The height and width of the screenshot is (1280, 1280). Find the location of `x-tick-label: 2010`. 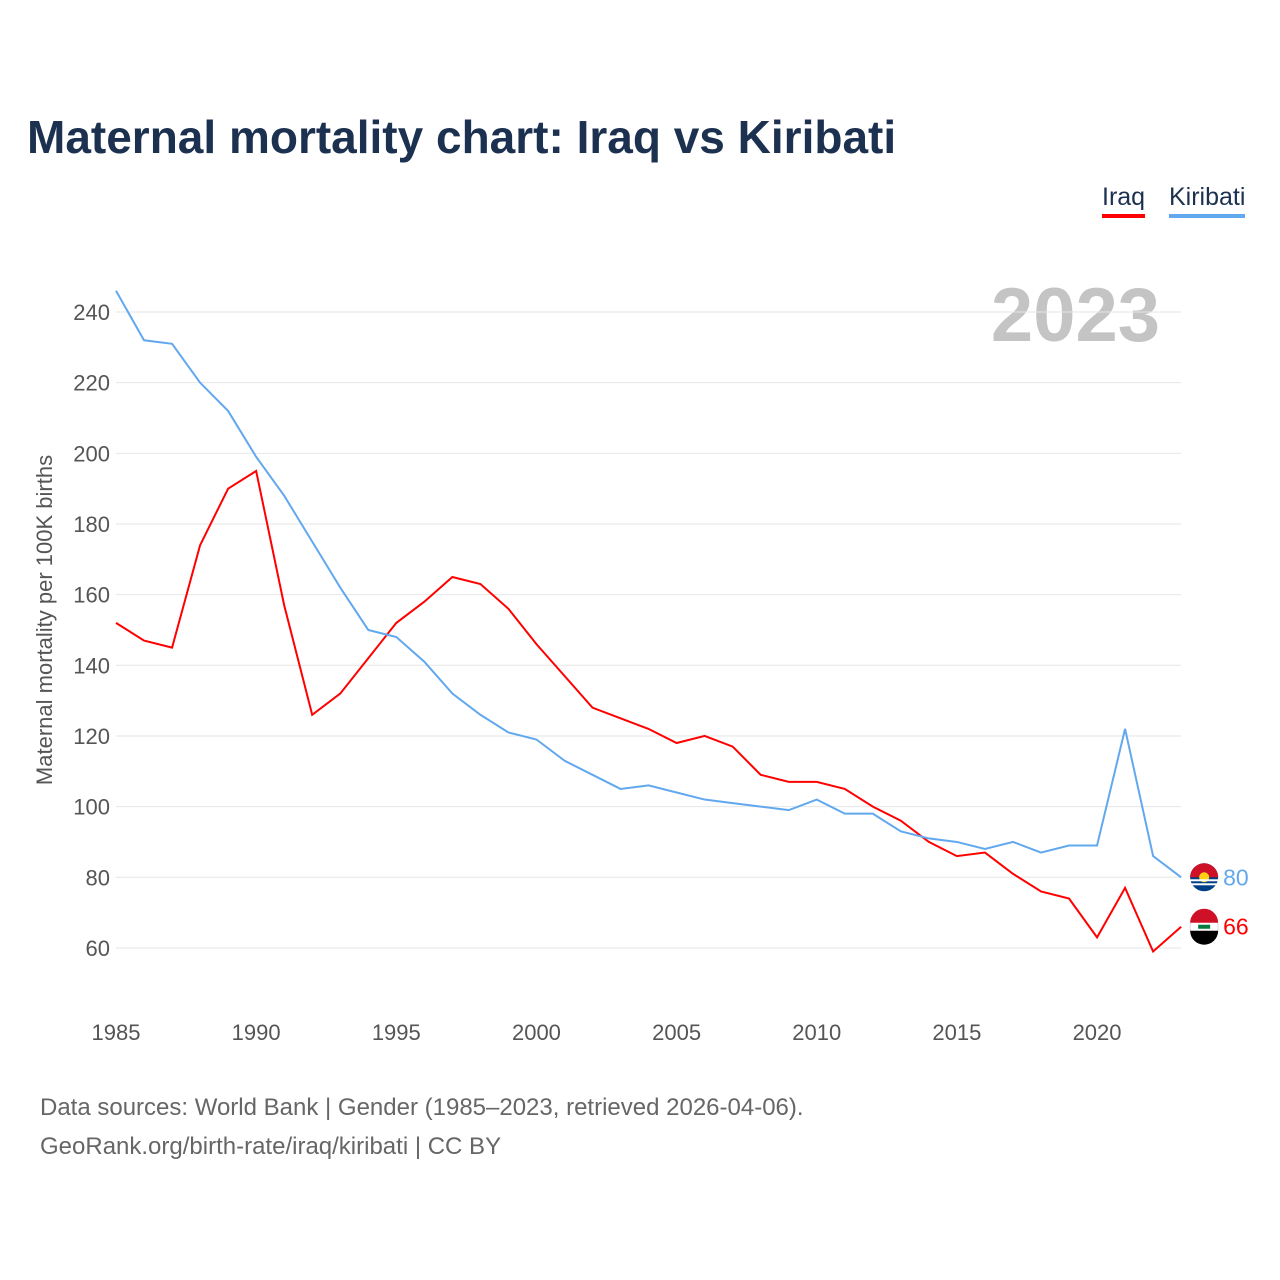

x-tick-label: 2010 is located at coordinates (816, 1032).